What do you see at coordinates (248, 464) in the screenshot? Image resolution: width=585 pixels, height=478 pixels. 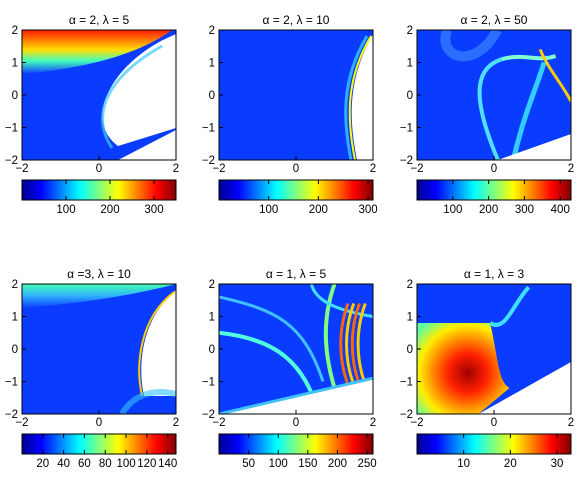 I see `colorbar-tick-label: 50` at bounding box center [248, 464].